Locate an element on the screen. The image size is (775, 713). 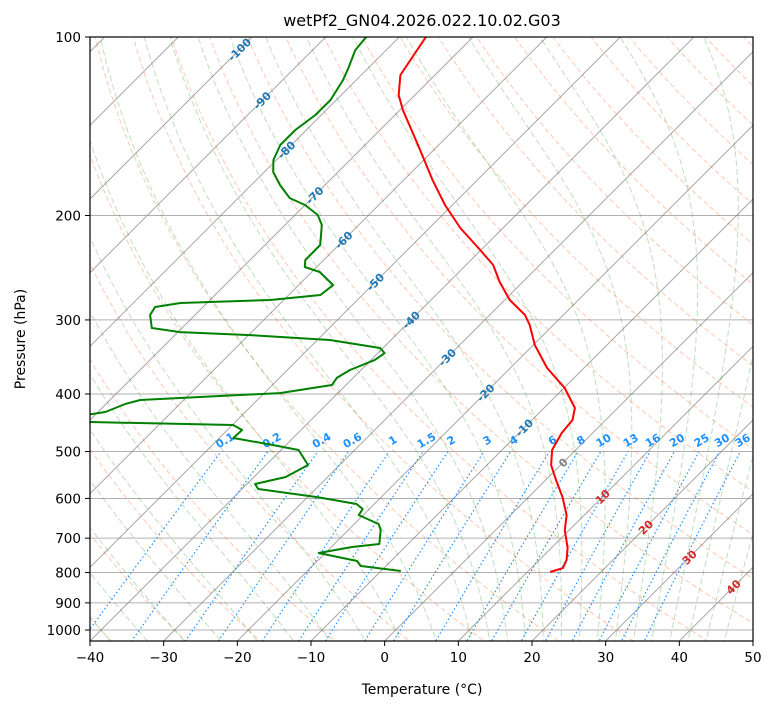
x-tick-label: 50 is located at coordinates (752, 658).